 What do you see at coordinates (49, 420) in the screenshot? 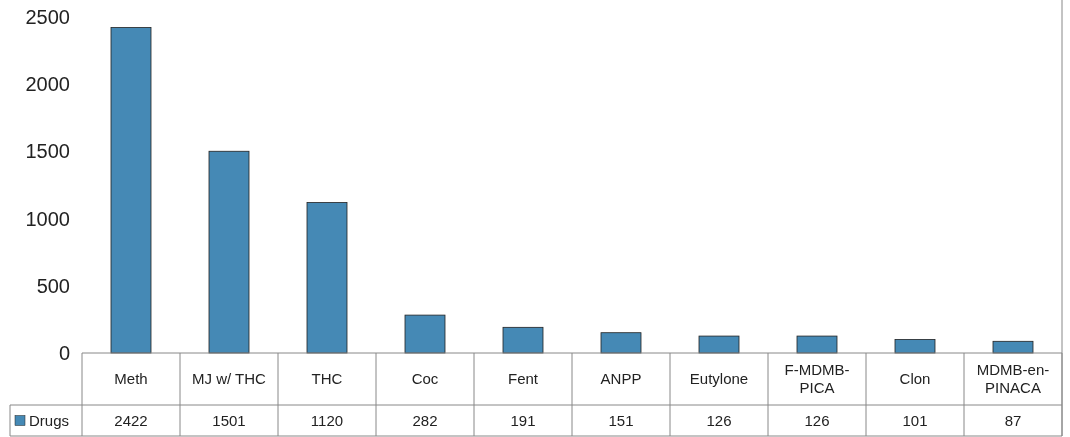
I see `legend-label: Drugs` at bounding box center [49, 420].